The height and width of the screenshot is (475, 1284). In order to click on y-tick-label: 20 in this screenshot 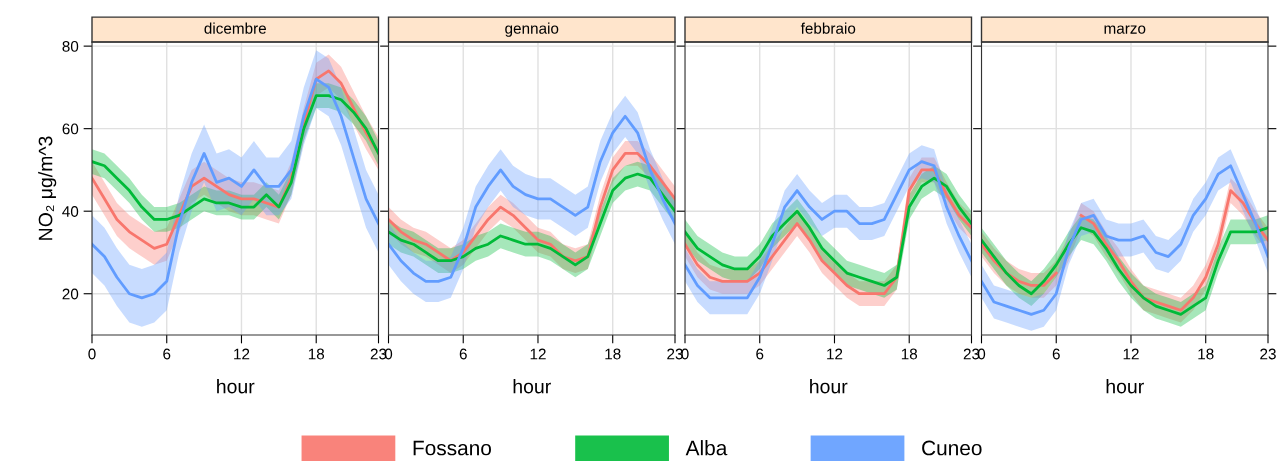, I will do `click(70, 294)`.